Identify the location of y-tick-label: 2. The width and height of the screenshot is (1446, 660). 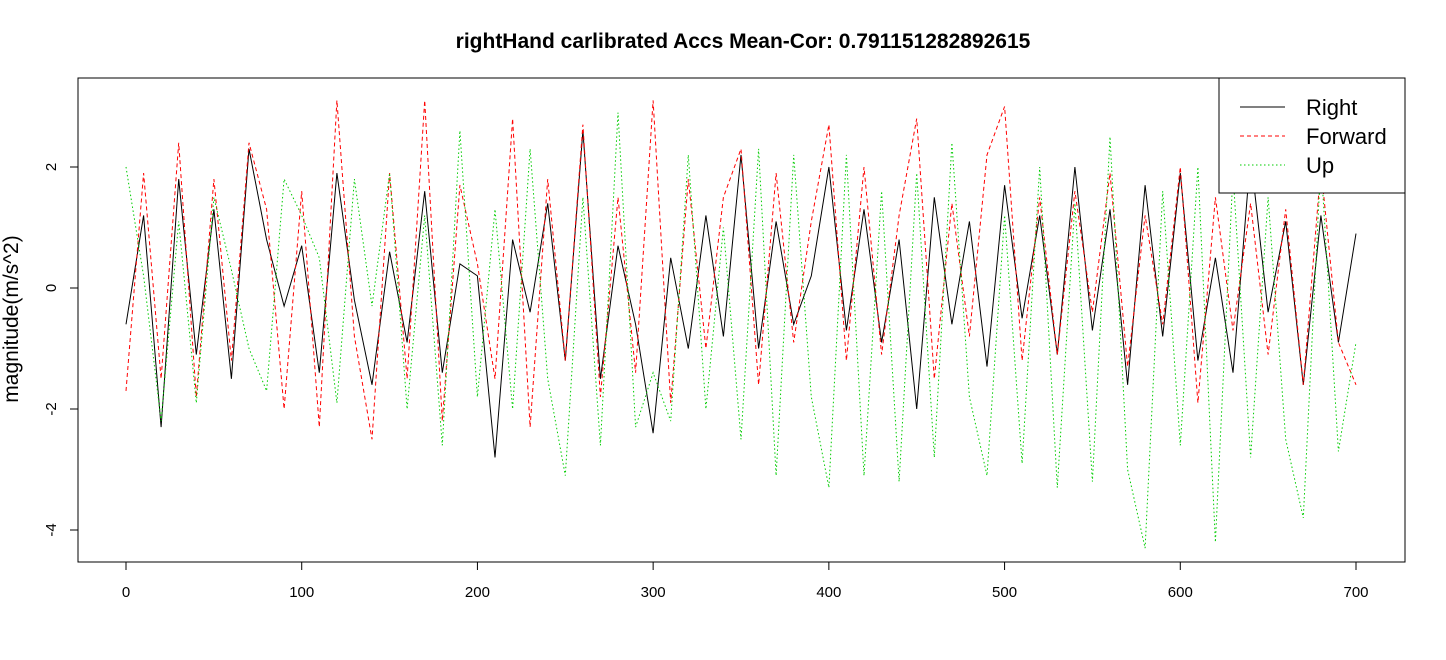
(51, 167).